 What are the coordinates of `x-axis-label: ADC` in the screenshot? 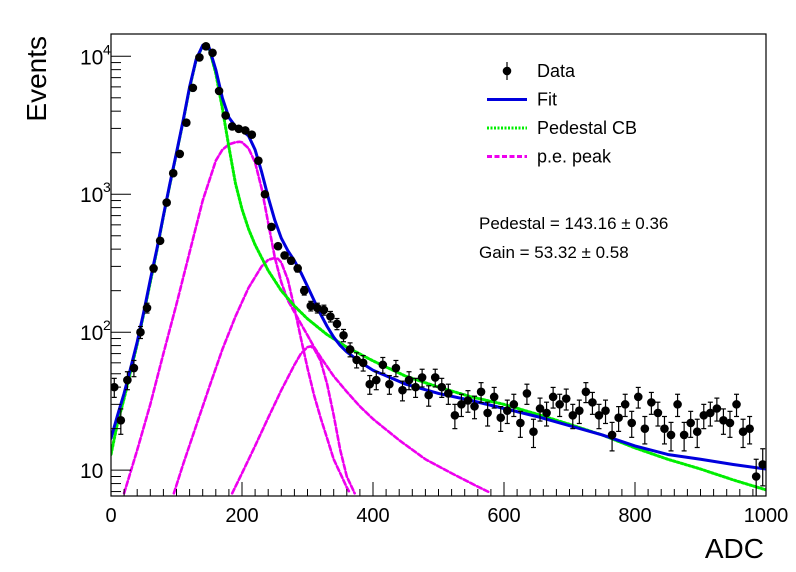 It's located at (734, 548).